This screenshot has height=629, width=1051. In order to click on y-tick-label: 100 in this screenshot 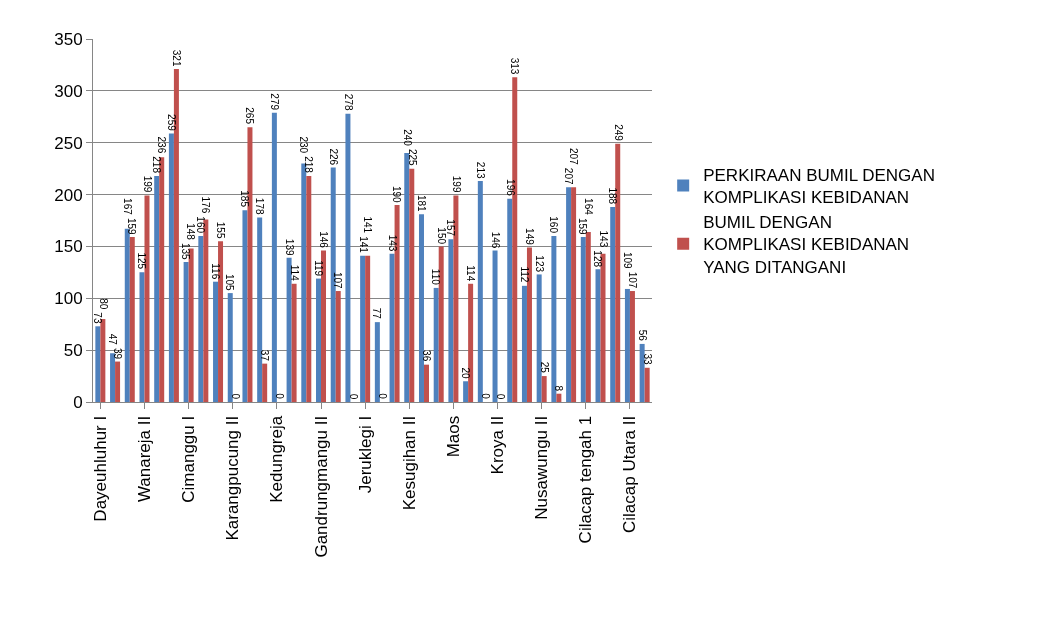, I will do `click(68, 299)`.